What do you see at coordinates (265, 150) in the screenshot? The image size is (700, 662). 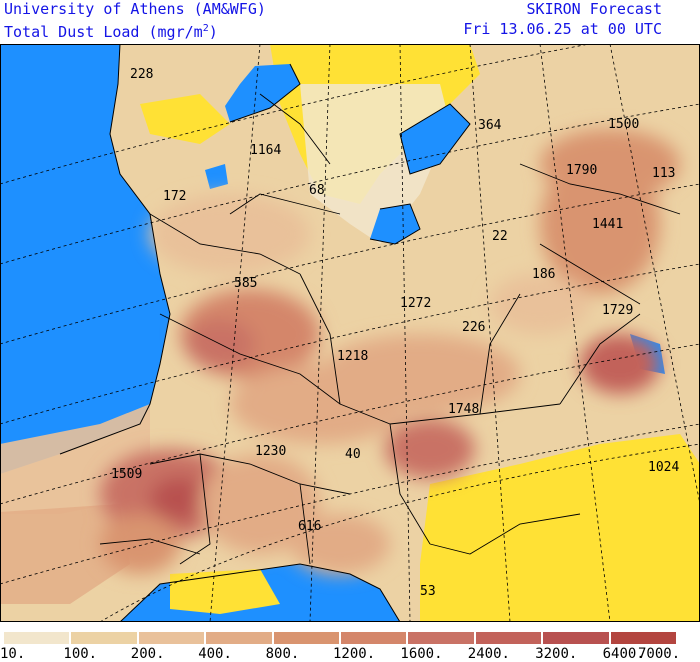 I see `map-label: 1164` at bounding box center [265, 150].